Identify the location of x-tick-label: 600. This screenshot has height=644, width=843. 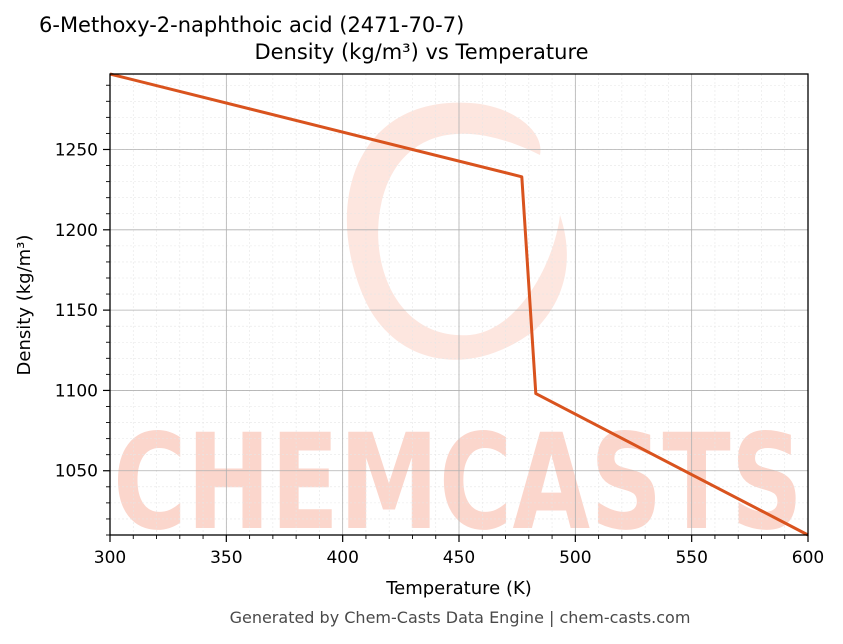
(808, 558).